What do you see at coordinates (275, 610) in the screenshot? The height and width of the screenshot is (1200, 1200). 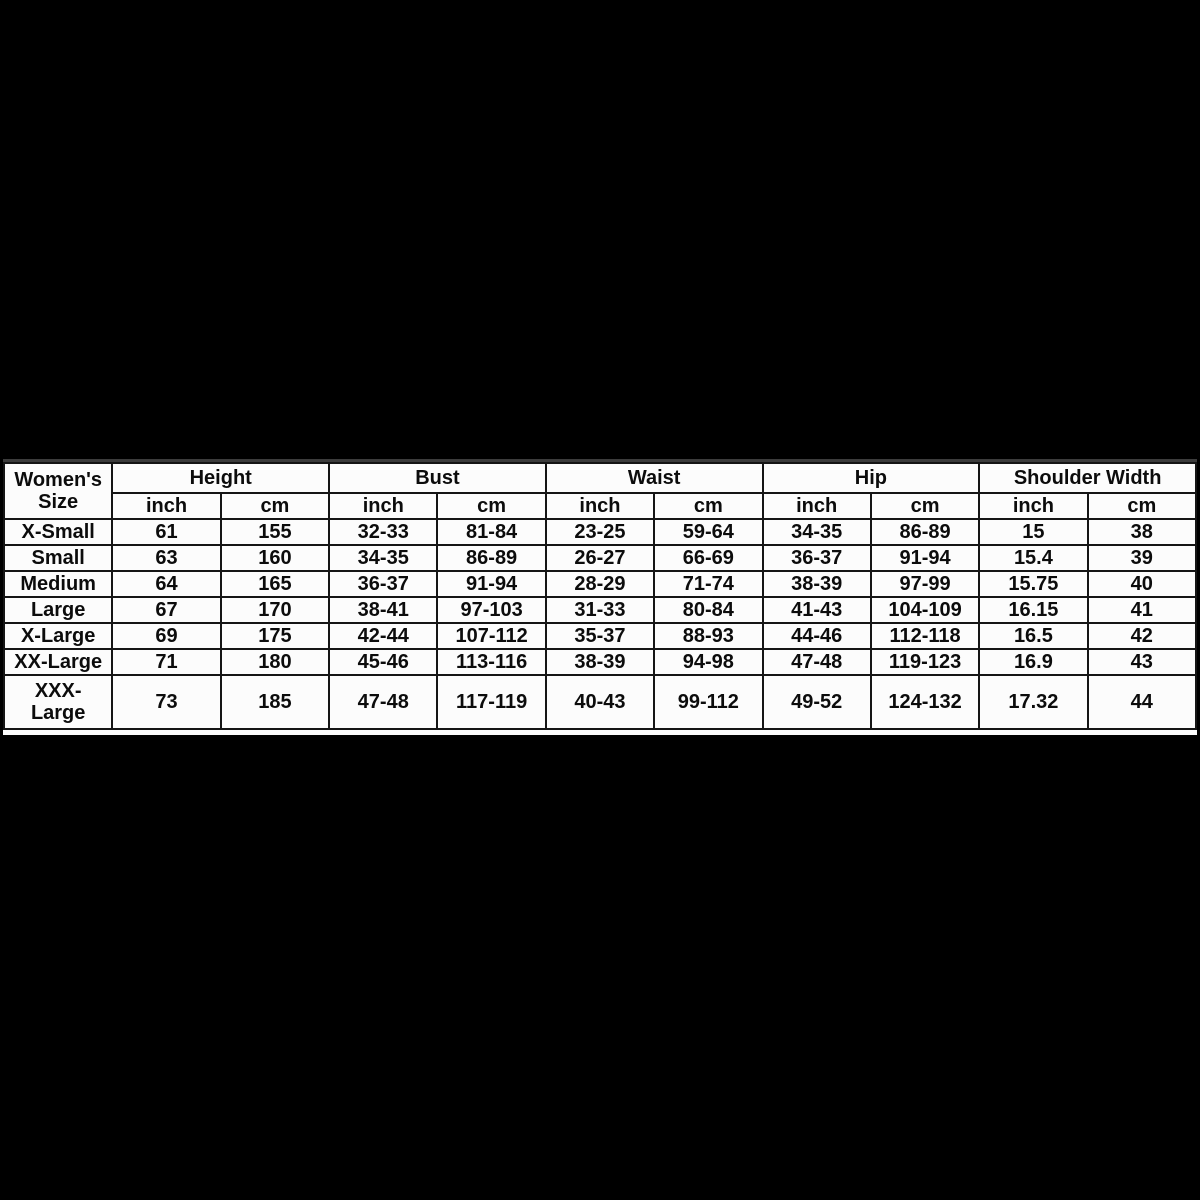 I see `value-cell: 170` at bounding box center [275, 610].